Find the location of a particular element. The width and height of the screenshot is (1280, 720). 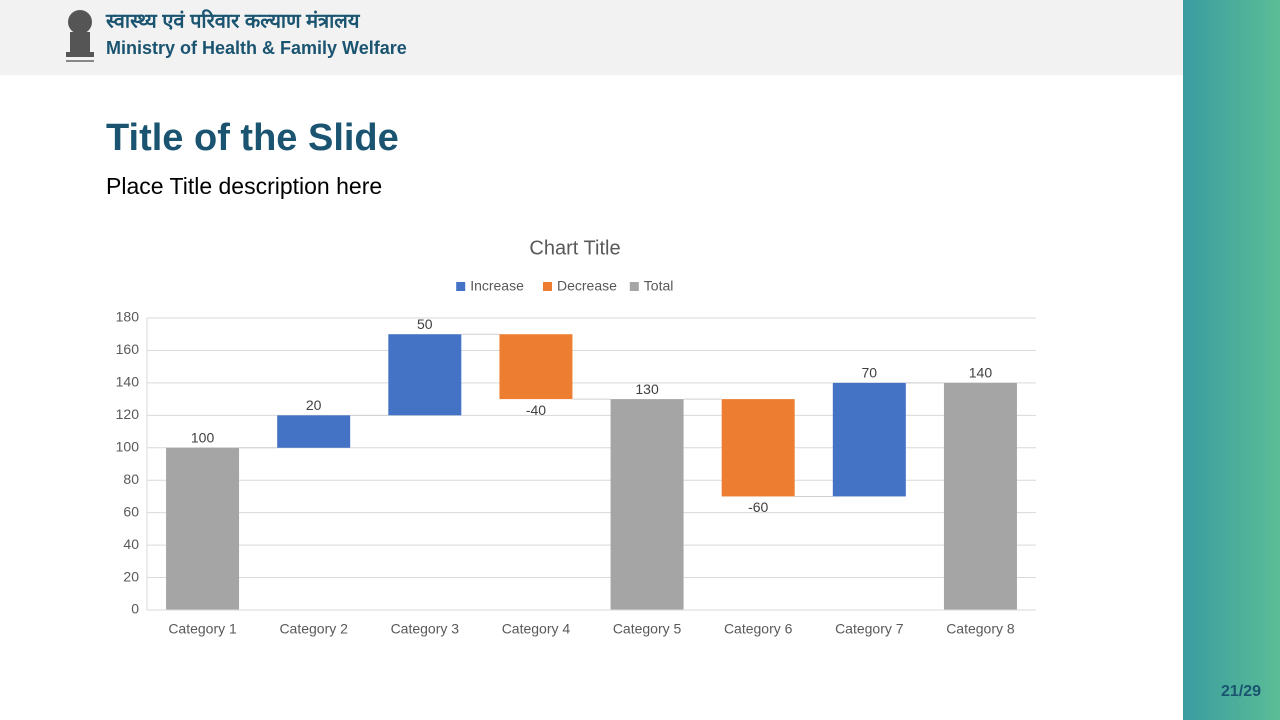

slide-description: Place Title description here is located at coordinates (244, 186).